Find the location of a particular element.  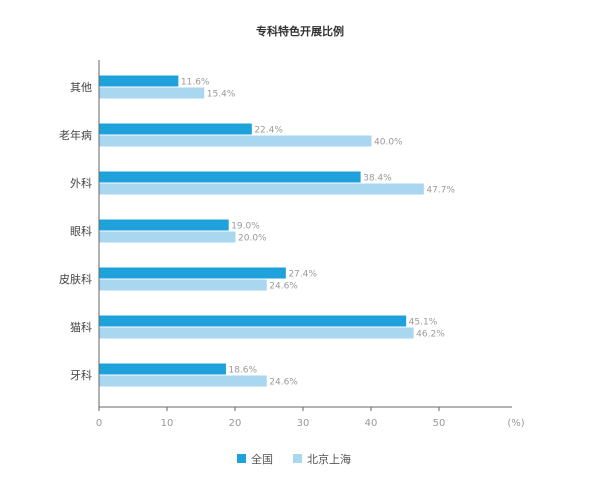

category-label: 猫科 is located at coordinates (81, 327).